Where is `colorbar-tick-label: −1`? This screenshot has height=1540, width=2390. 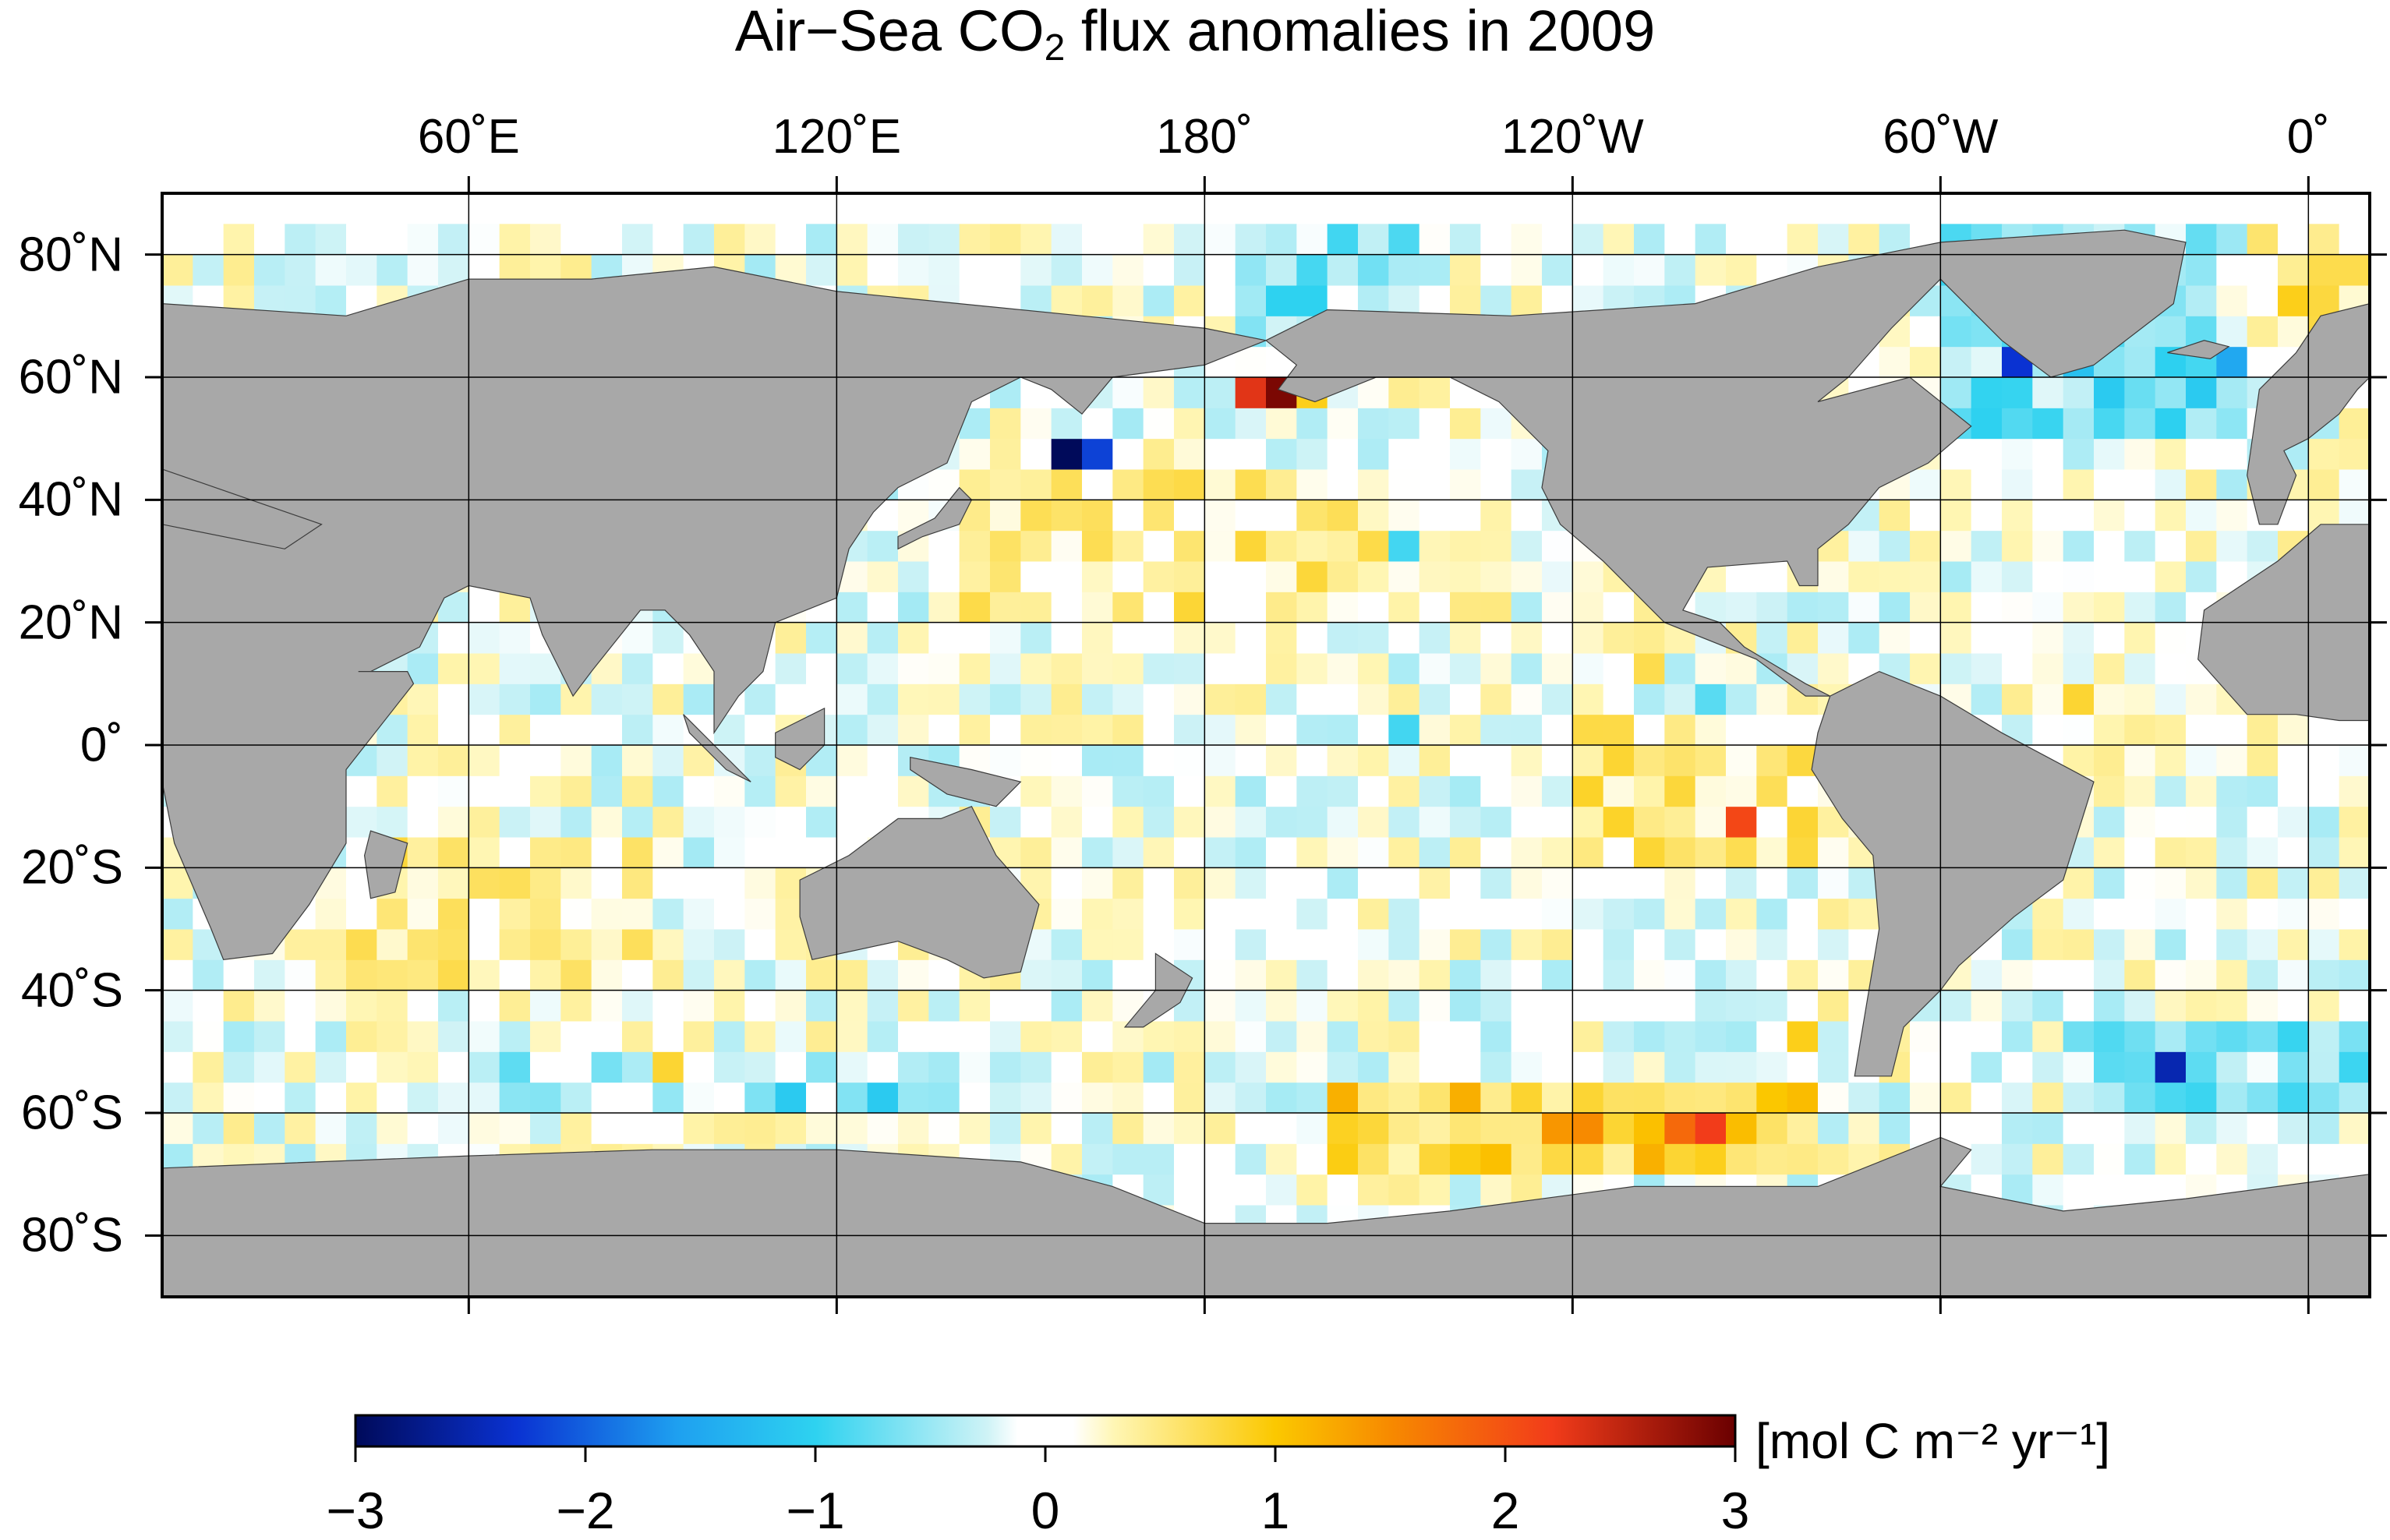
colorbar-tick-label: −1 is located at coordinates (816, 1510).